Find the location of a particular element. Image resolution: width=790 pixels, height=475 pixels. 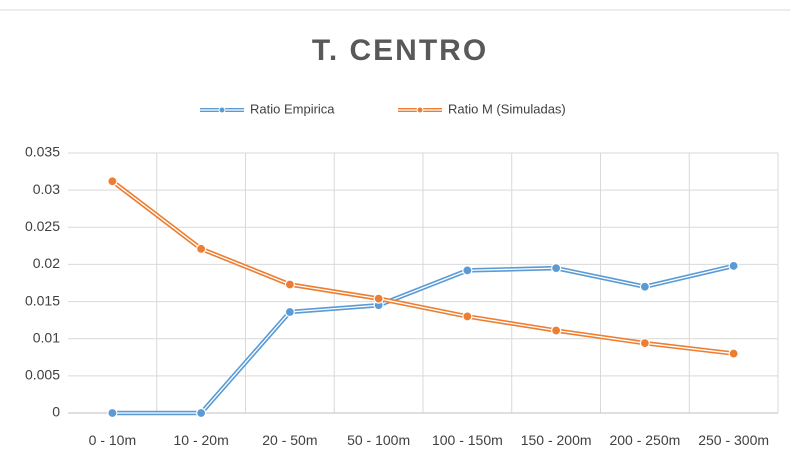

y-tick-label: 0.035 is located at coordinates (42, 152).